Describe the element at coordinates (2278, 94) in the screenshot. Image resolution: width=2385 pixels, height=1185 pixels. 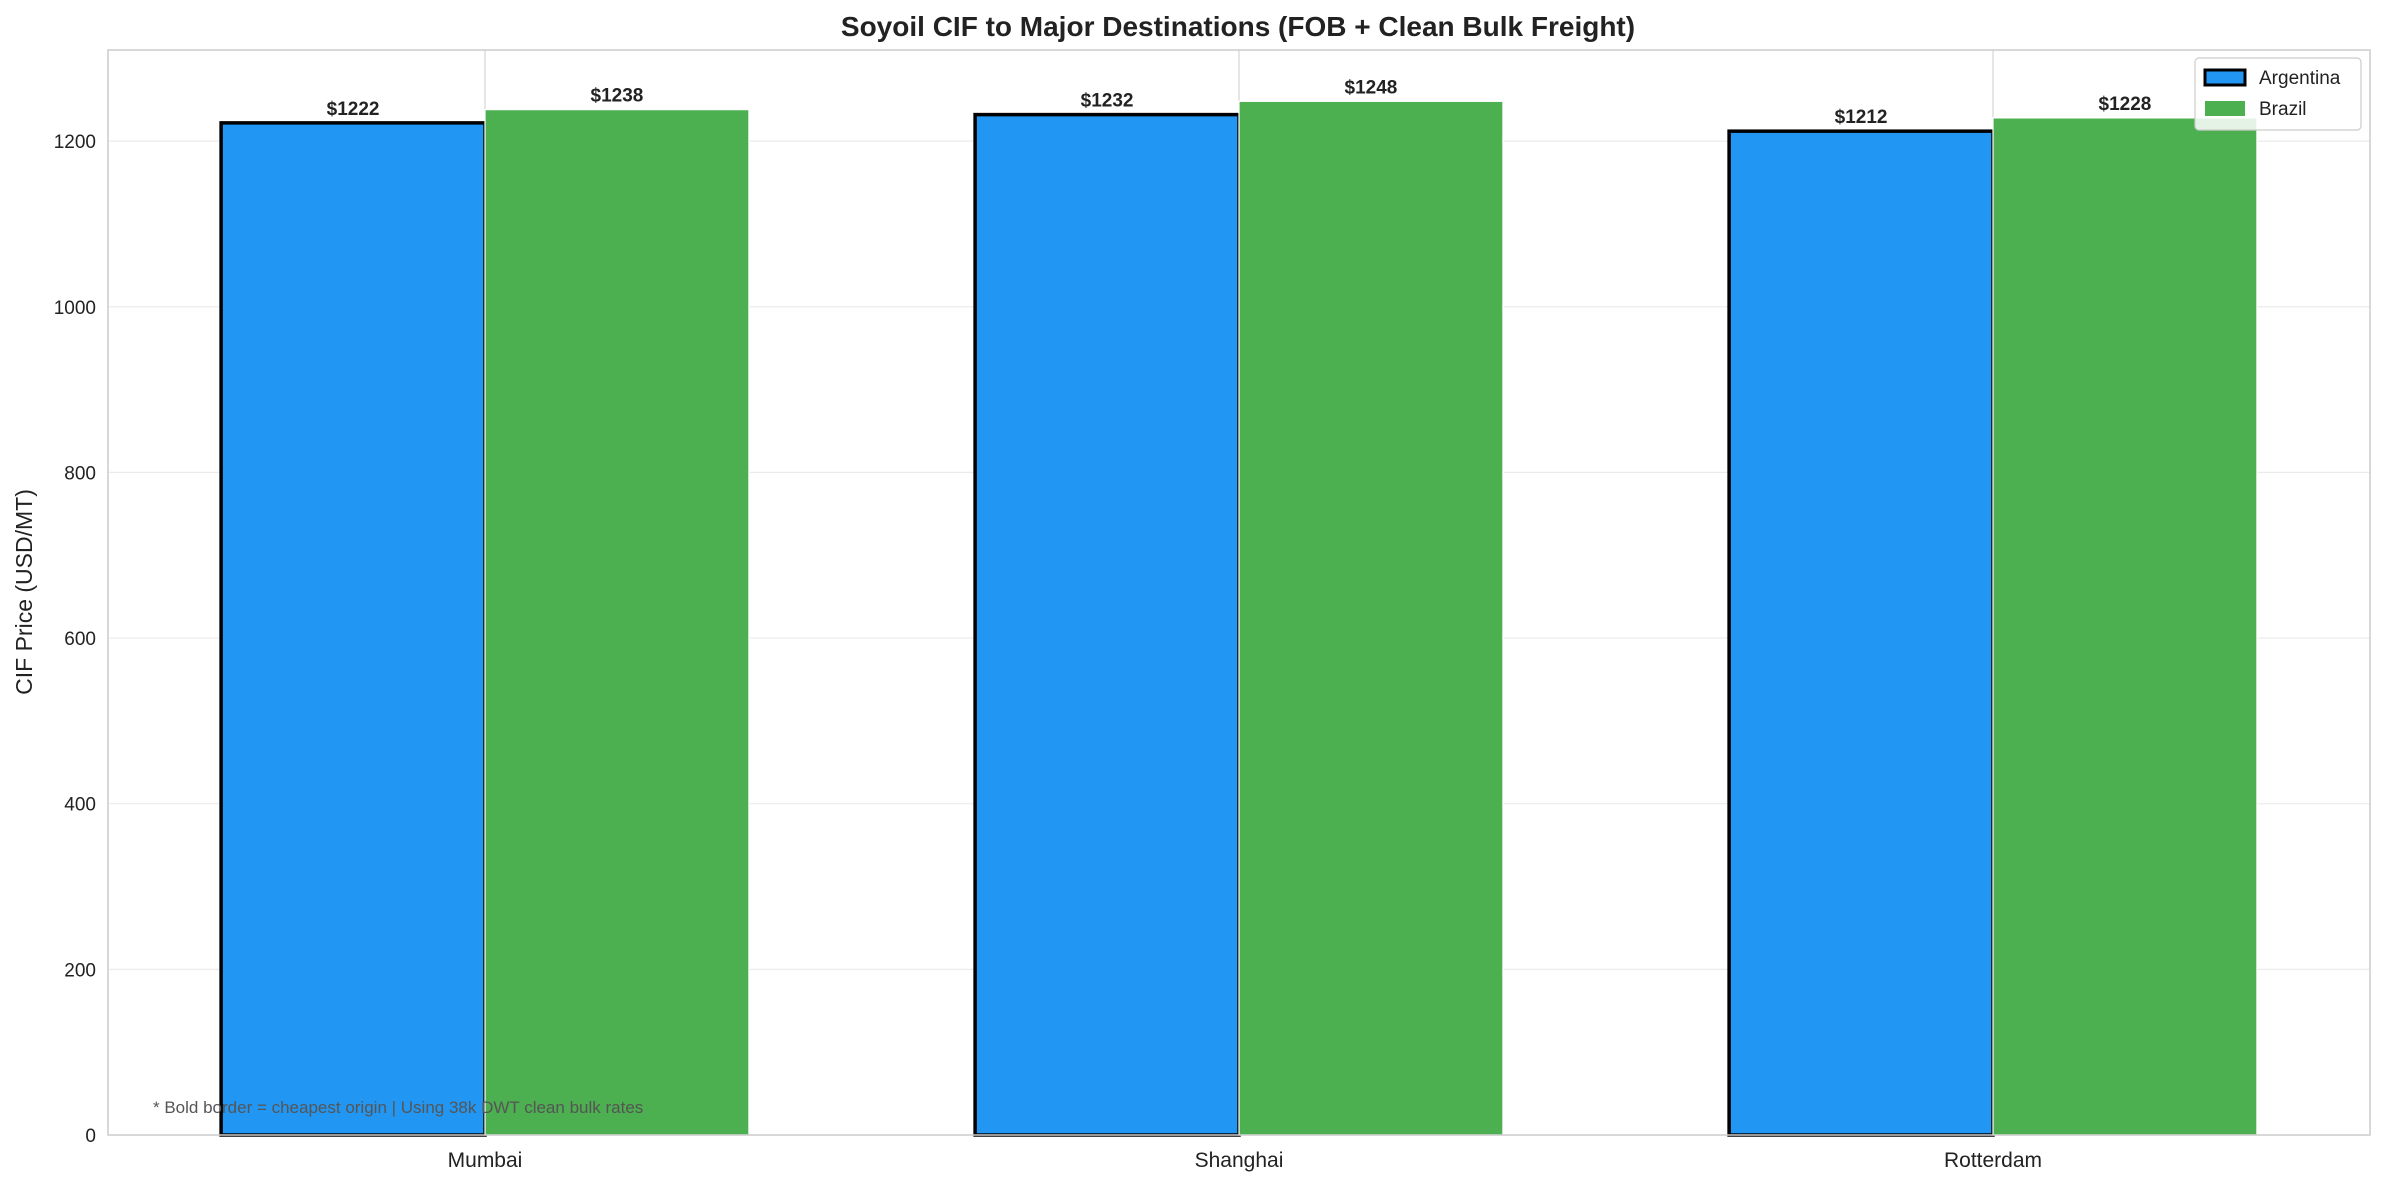
I see `legend: Argentina Brazil` at that location.